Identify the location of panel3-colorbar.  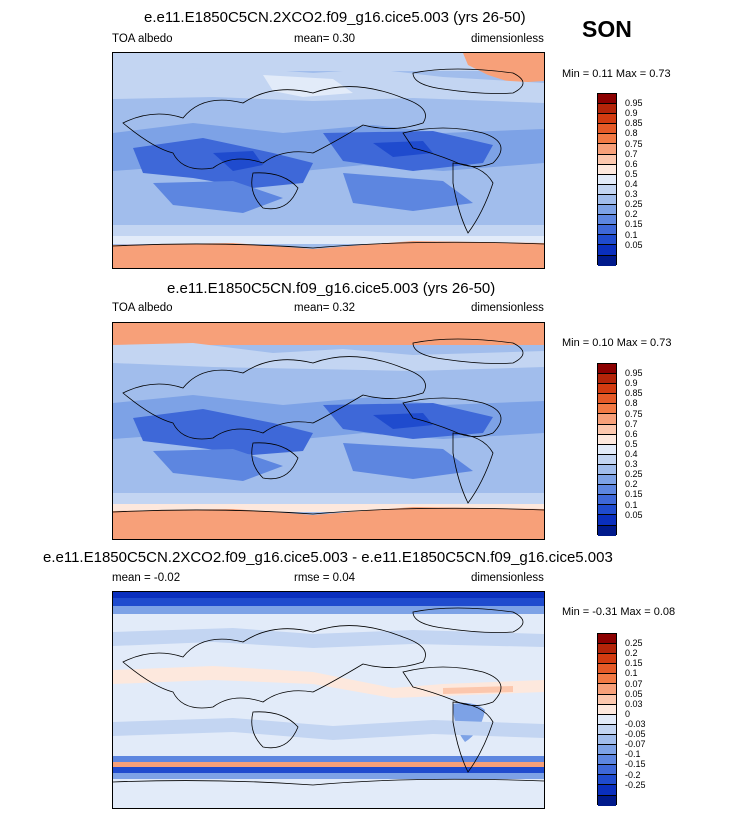
(607, 719).